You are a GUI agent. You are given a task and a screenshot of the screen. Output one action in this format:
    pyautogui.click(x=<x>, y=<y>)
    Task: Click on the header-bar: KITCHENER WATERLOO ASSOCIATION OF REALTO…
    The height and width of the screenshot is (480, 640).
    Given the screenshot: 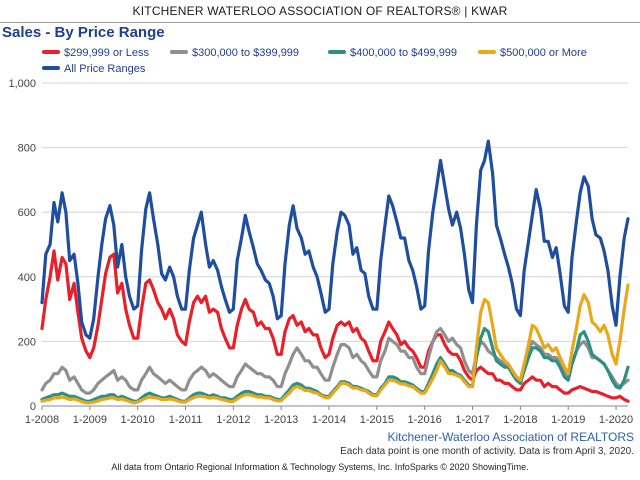 What is the action you would take?
    pyautogui.click(x=320, y=11)
    